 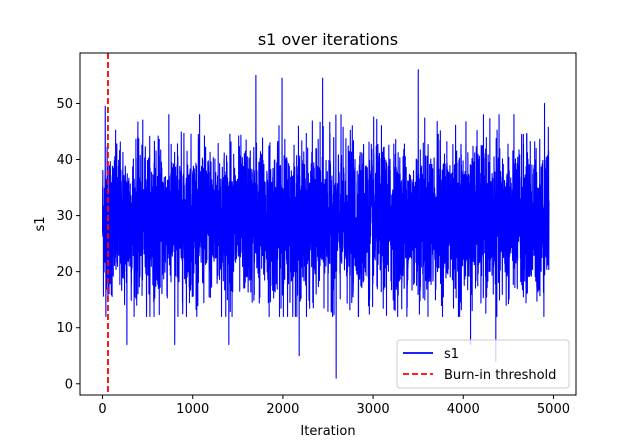 I want to click on legend-label-burn-in: Burn-in threshold, so click(x=500, y=375).